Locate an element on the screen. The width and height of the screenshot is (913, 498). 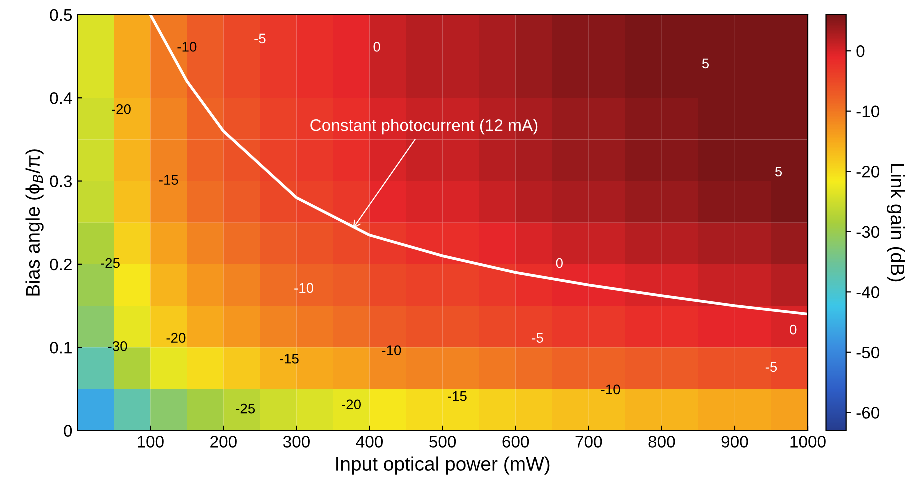
color-bar-label: -60 is located at coordinates (868, 413).